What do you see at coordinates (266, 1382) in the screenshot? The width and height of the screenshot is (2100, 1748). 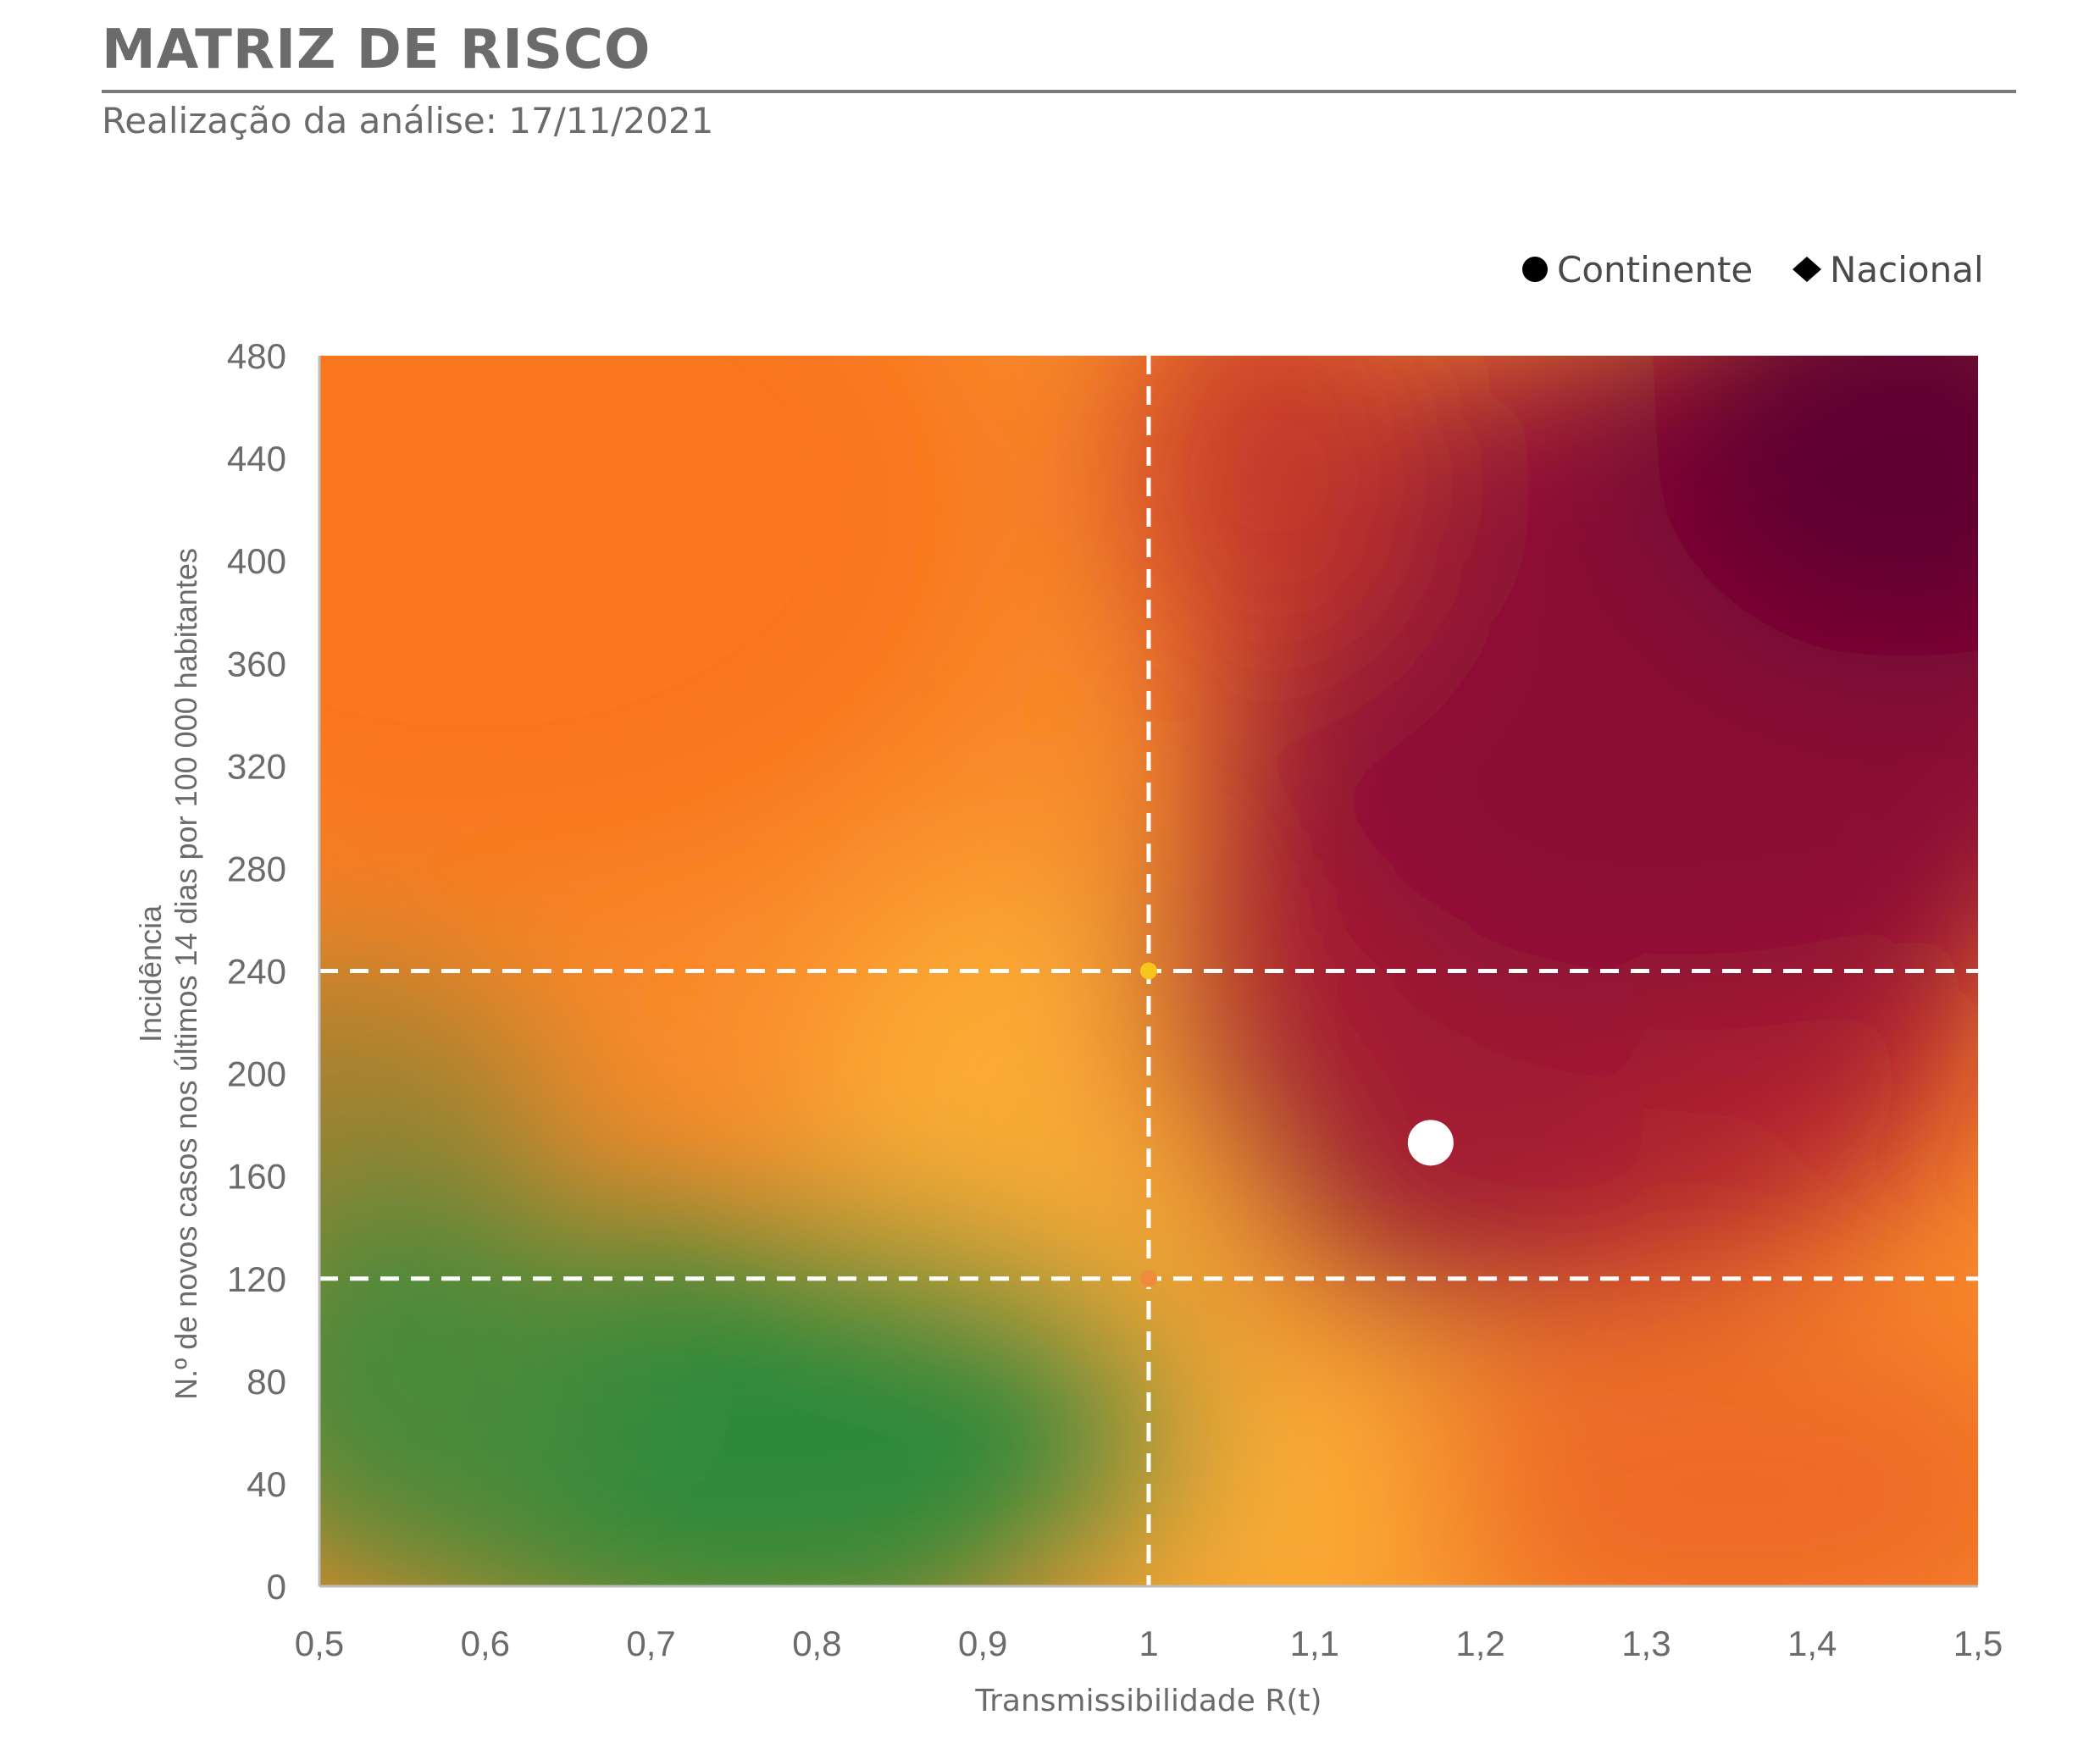 I see `y-tick-label: 80` at bounding box center [266, 1382].